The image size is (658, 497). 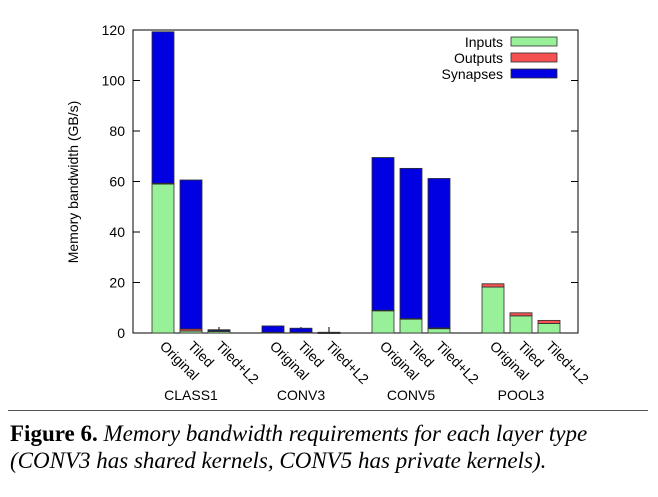 I want to click on y-tick-label: 40, so click(x=117, y=232).